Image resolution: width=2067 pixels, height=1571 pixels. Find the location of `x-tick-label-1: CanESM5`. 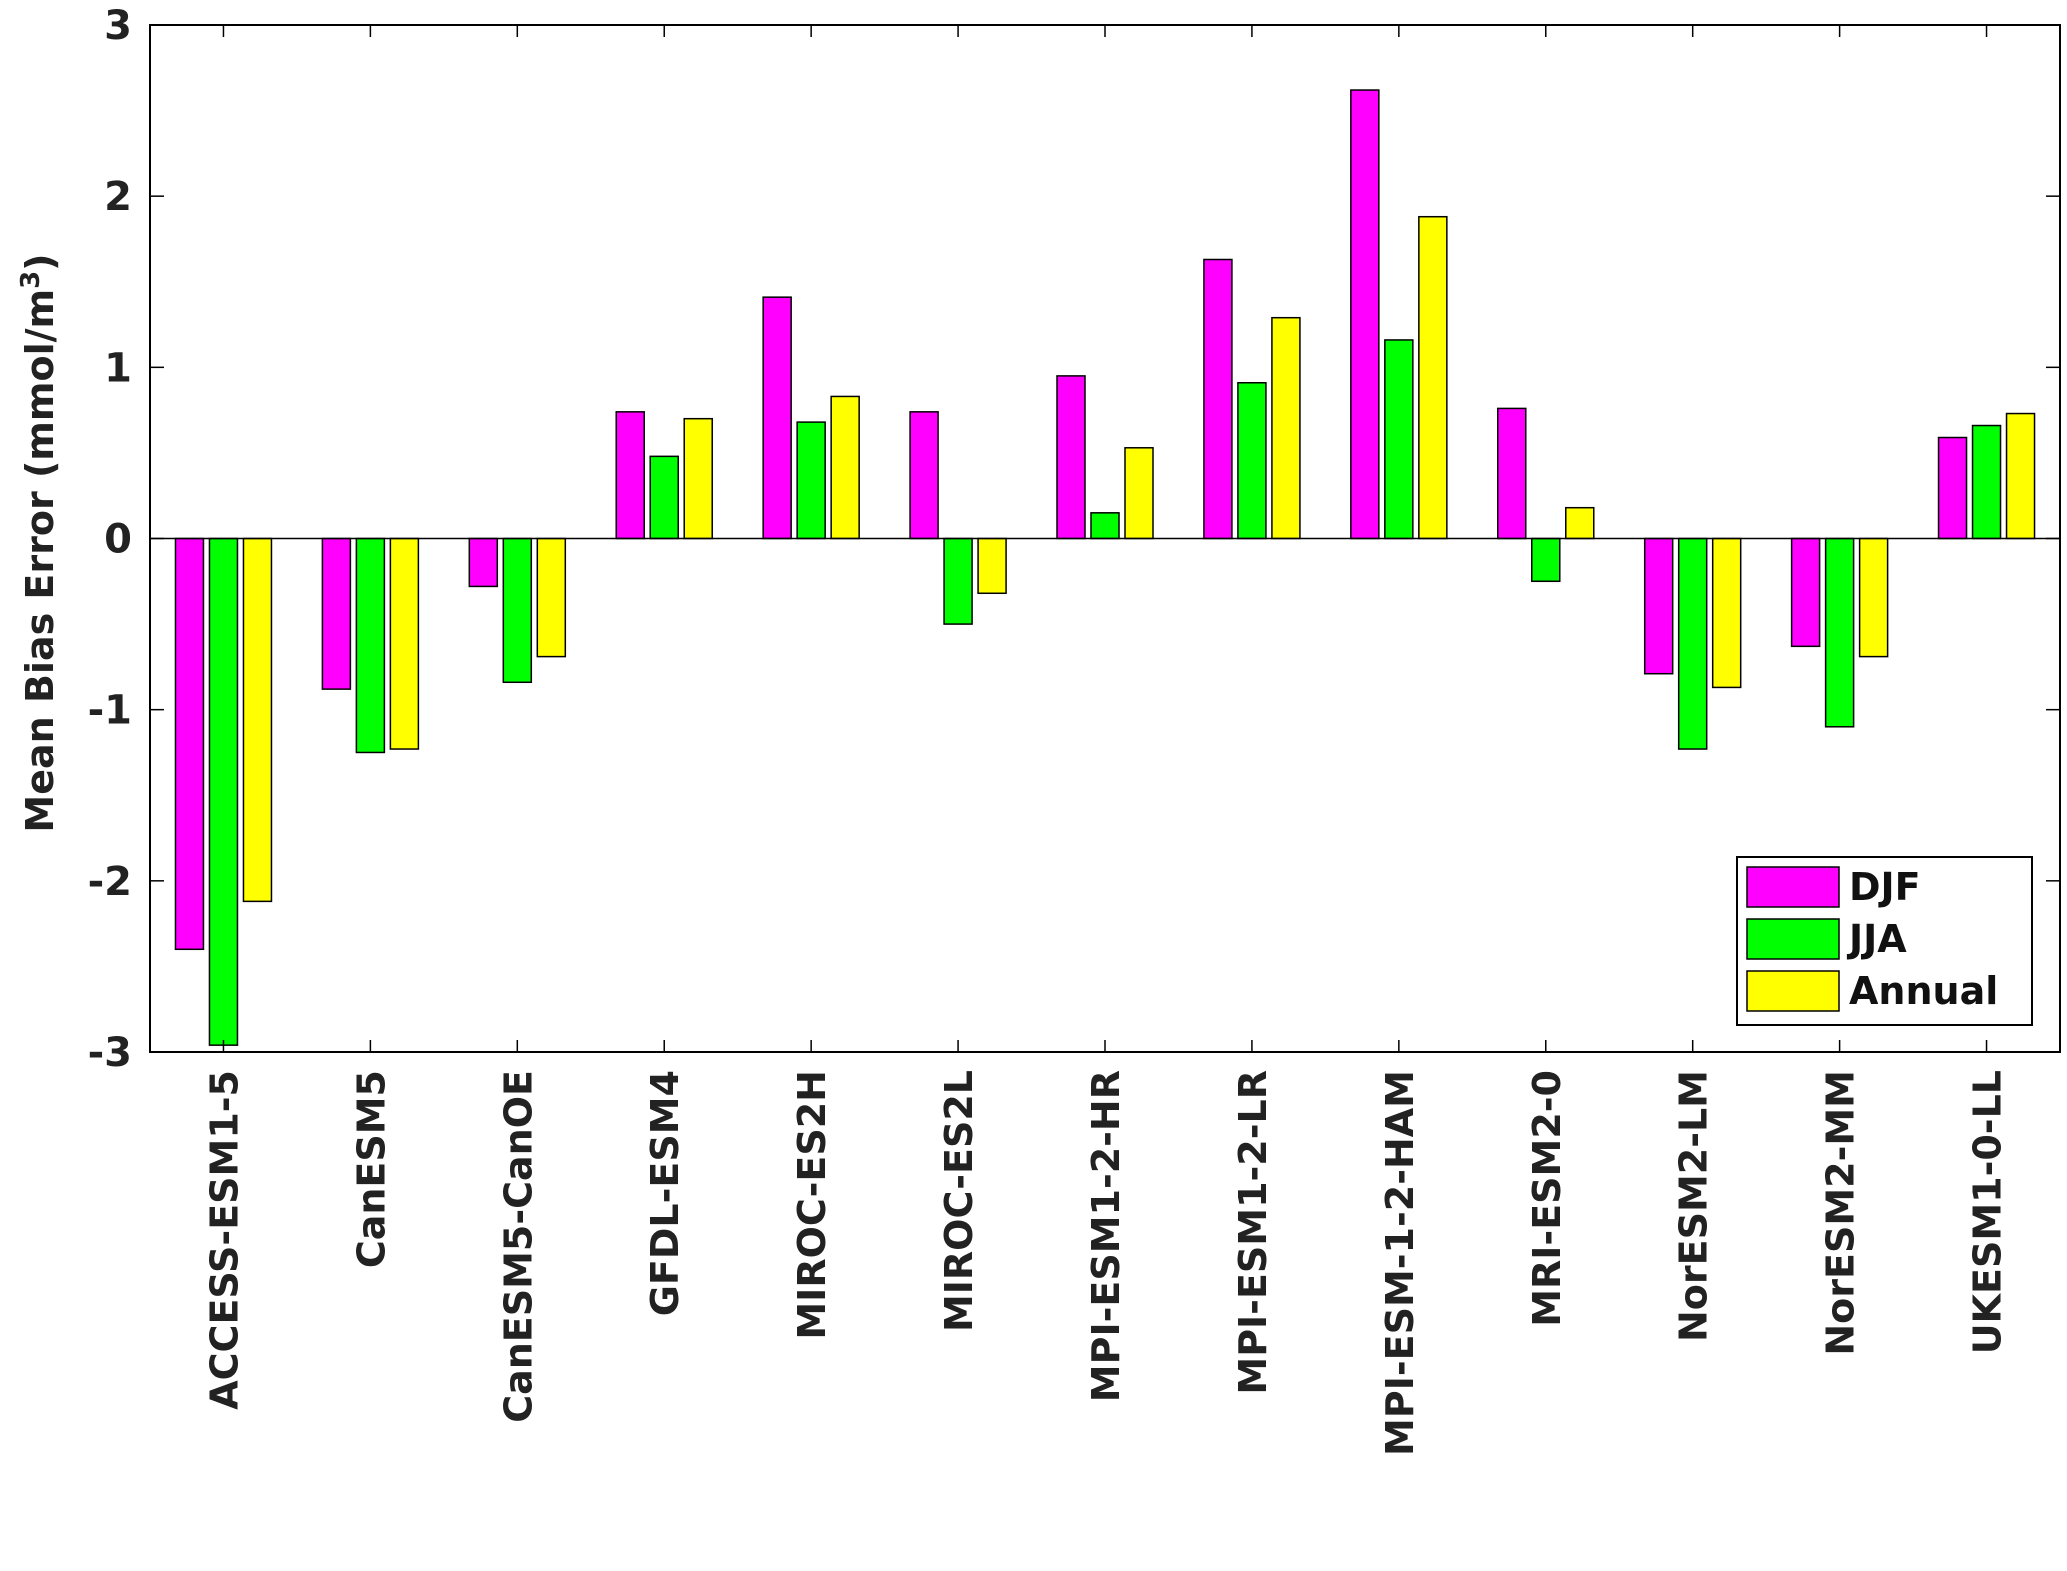

x-tick-label-1: CanESM5 is located at coordinates (371, 1169).